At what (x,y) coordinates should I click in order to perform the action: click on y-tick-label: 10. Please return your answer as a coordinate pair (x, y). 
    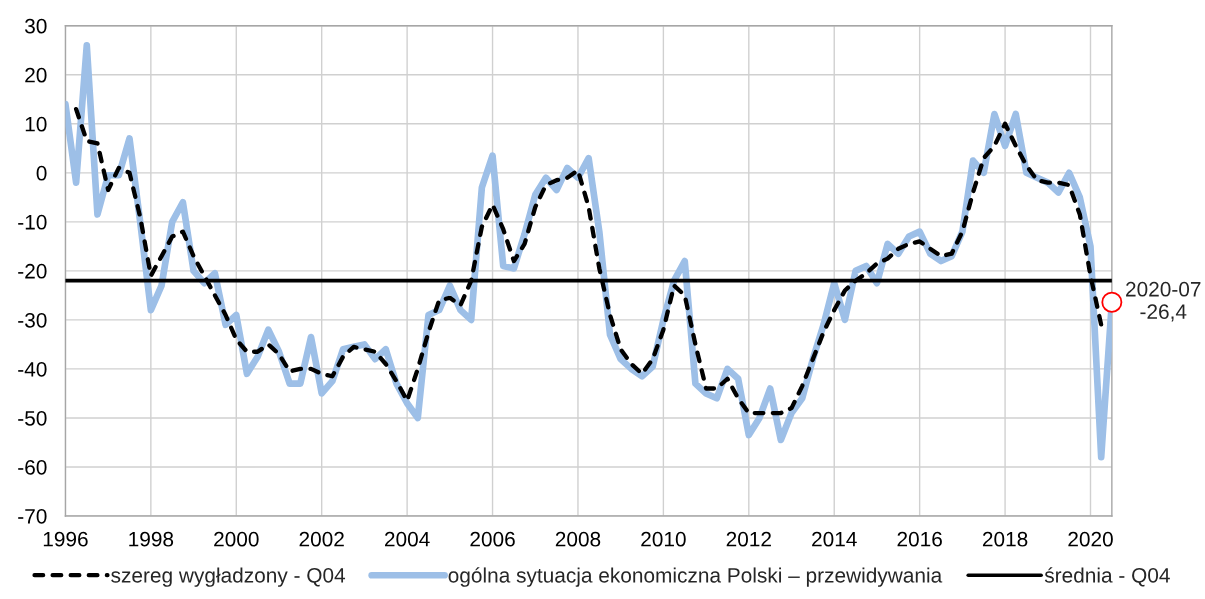
    Looking at the image, I should click on (36, 124).